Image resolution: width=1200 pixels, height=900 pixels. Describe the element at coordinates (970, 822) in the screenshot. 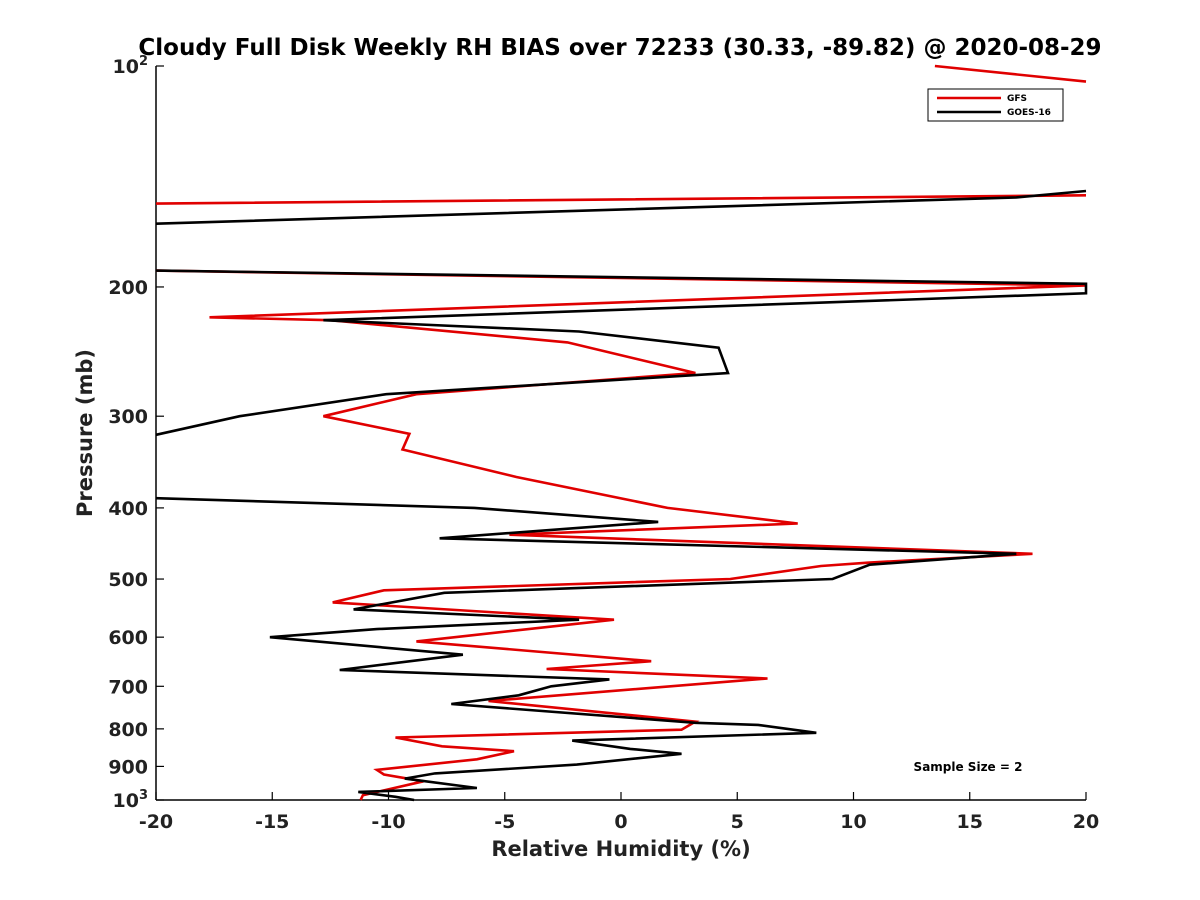

I see `x-tick-label: 15` at that location.